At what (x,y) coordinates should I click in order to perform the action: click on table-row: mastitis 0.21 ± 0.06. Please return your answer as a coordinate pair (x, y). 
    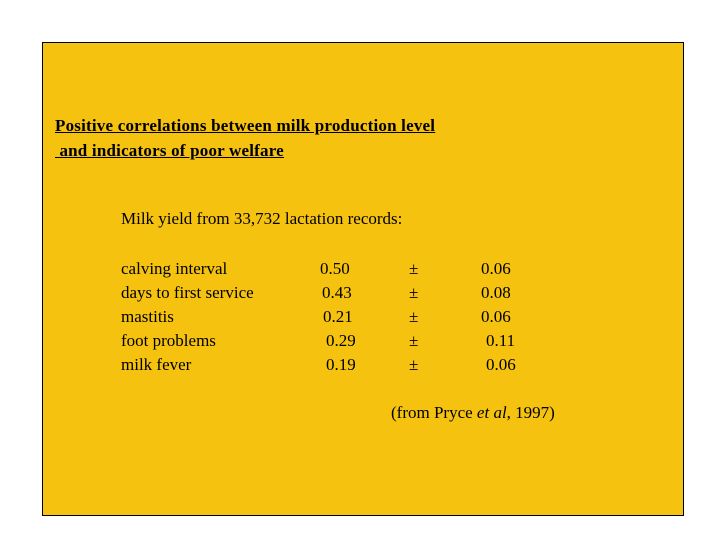
    Looking at the image, I should click on (363, 317).